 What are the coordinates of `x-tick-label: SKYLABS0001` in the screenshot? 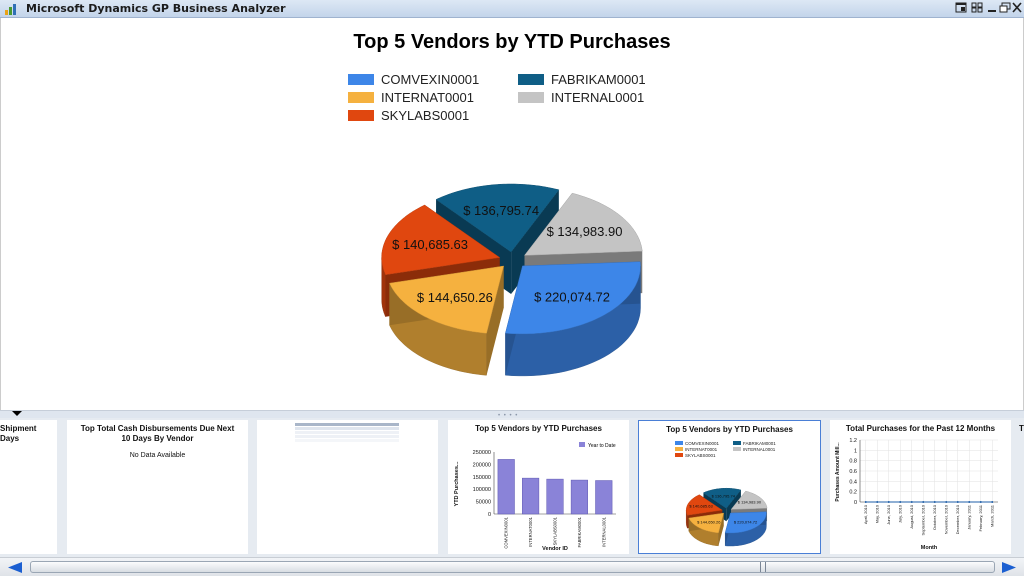 It's located at (555, 530).